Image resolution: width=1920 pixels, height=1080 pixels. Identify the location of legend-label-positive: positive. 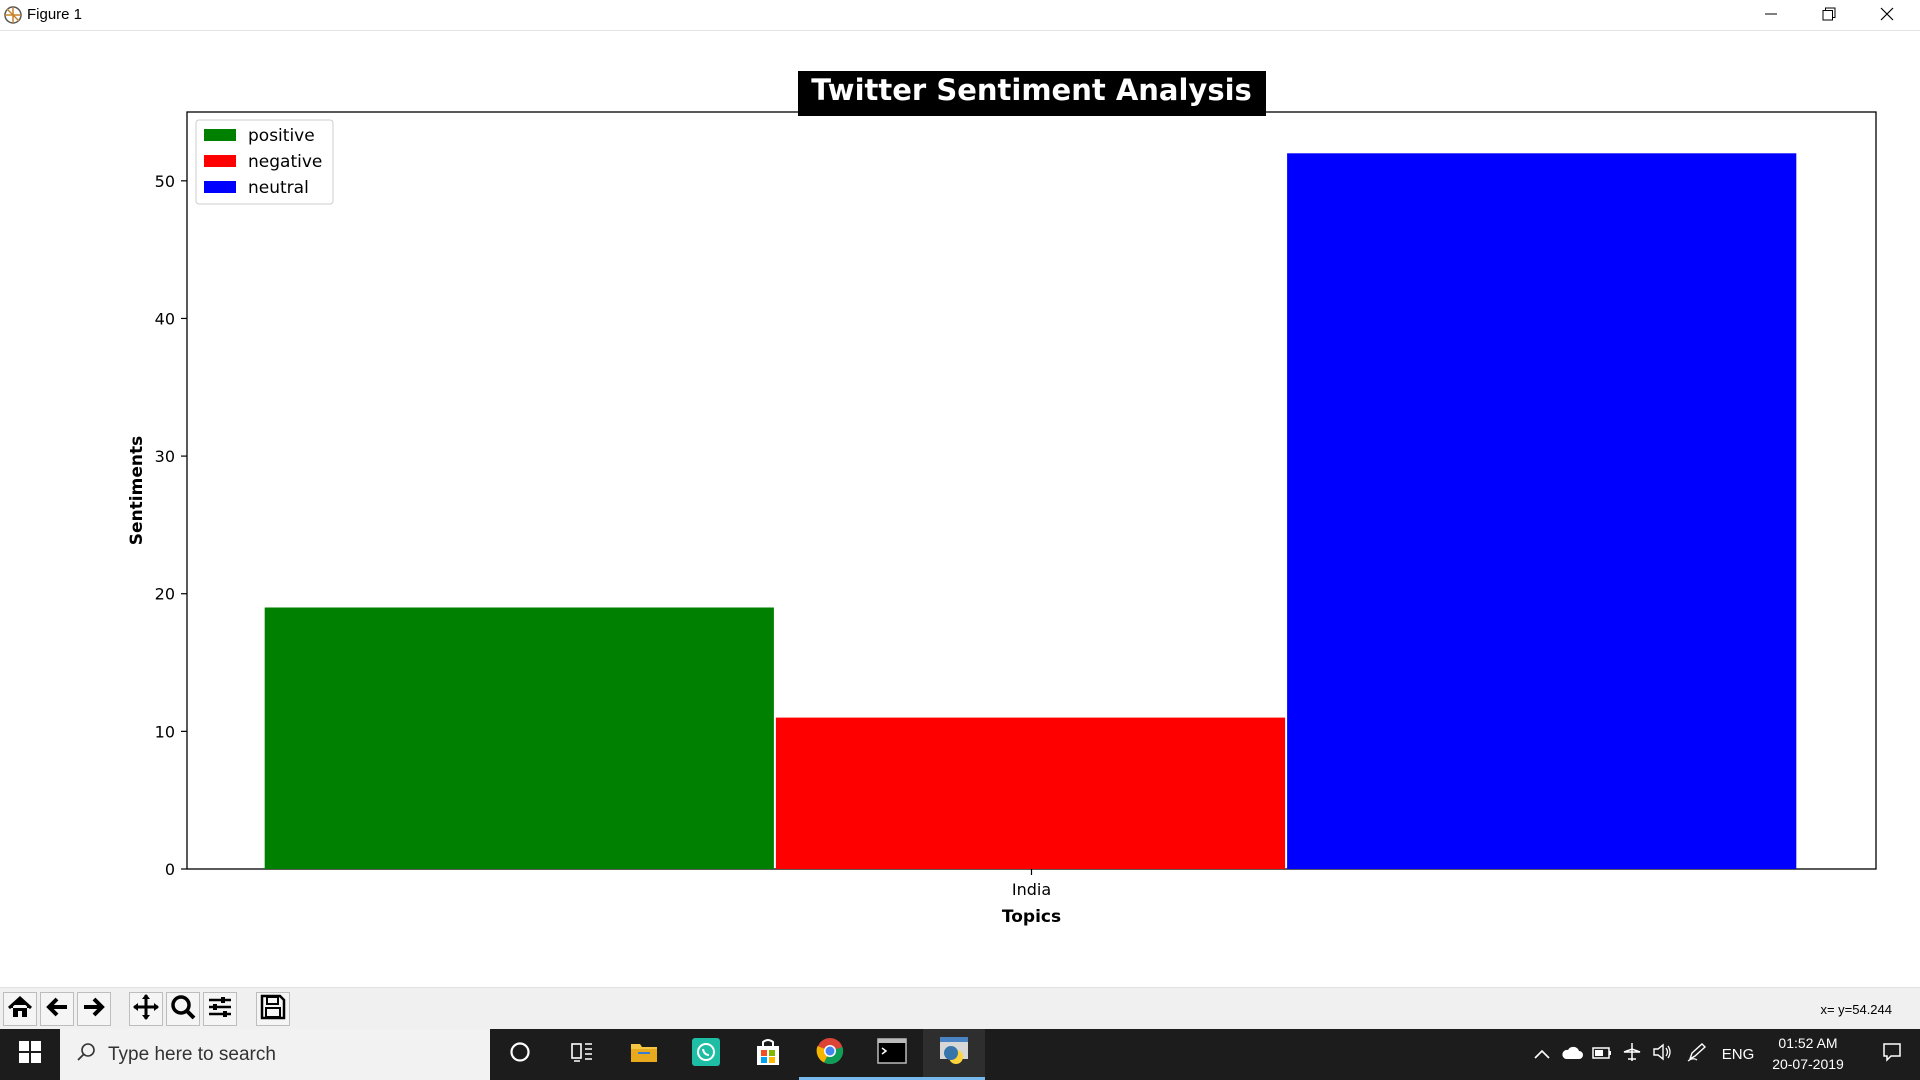
(281, 136).